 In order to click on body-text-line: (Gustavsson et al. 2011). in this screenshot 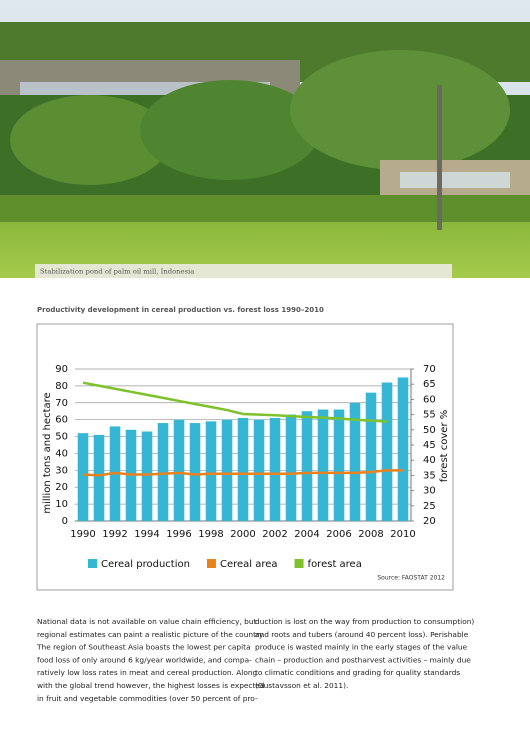, I will do `click(301, 685)`.